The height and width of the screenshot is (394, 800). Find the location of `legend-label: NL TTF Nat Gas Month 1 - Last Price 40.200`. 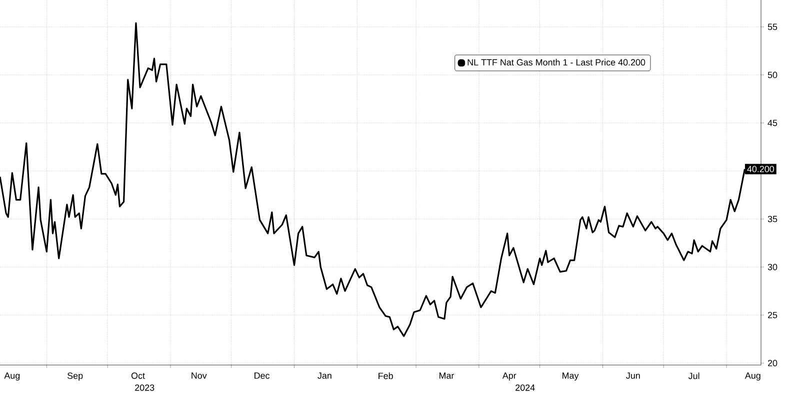

legend-label: NL TTF Nat Gas Month 1 - Last Price 40.200 is located at coordinates (557, 62).